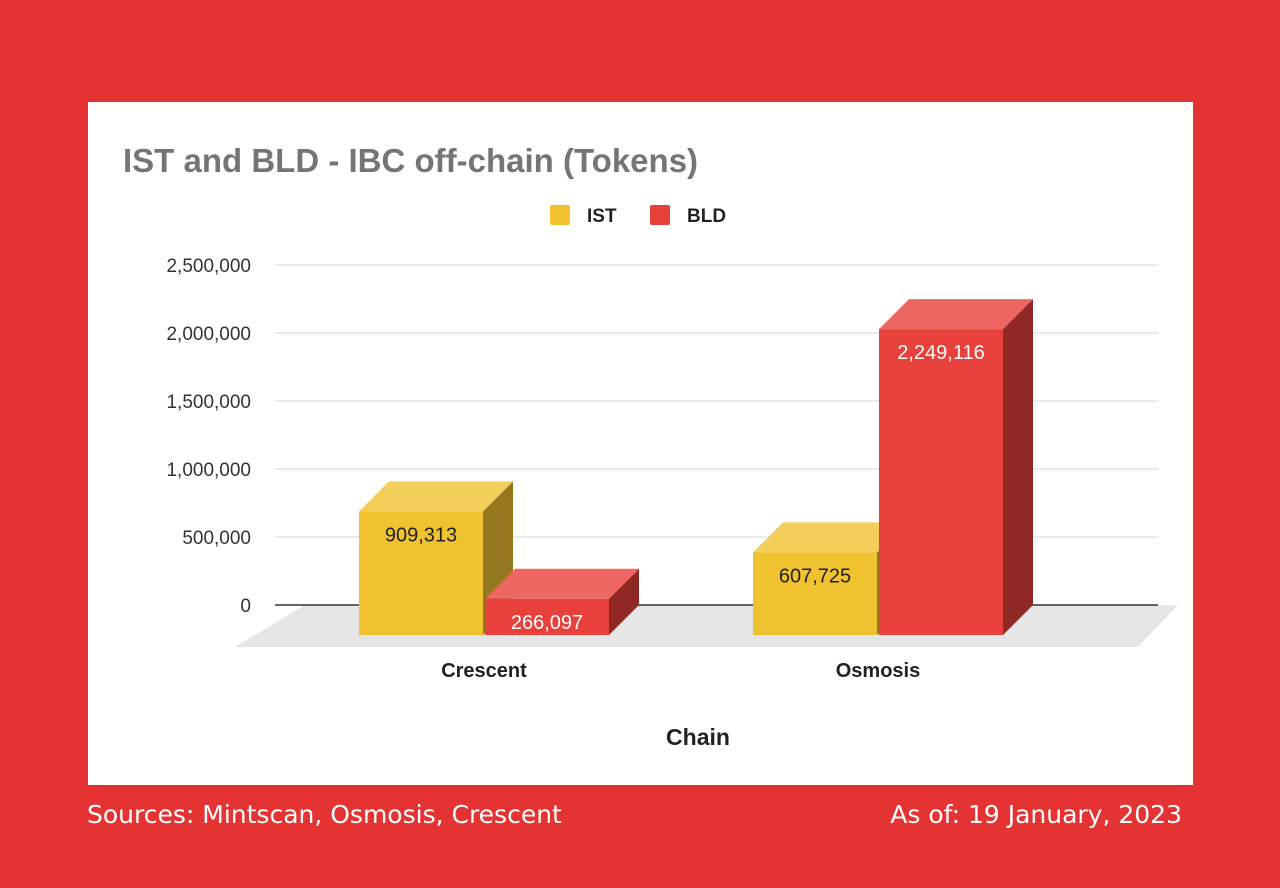 The height and width of the screenshot is (888, 1280). What do you see at coordinates (1036, 814) in the screenshot?
I see `as-of-date: As of: 19 January, 2023` at bounding box center [1036, 814].